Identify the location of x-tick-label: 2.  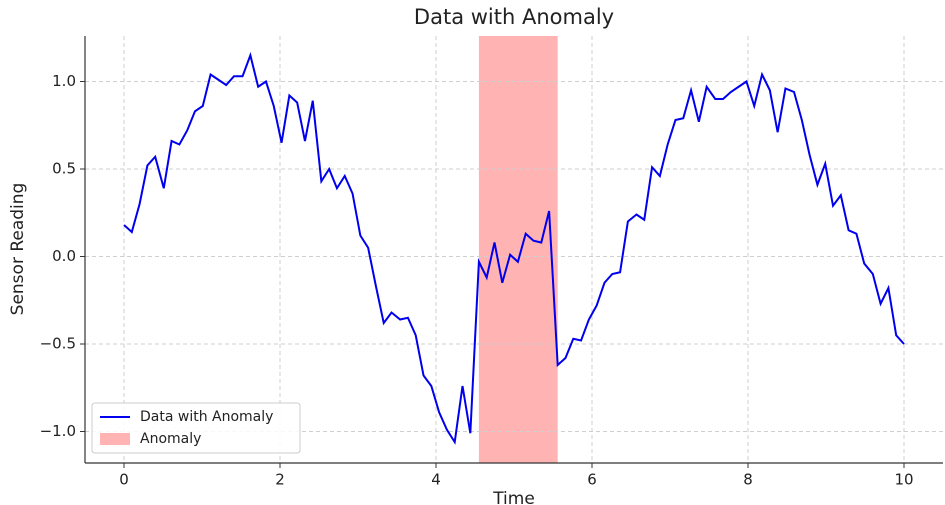
(280, 480).